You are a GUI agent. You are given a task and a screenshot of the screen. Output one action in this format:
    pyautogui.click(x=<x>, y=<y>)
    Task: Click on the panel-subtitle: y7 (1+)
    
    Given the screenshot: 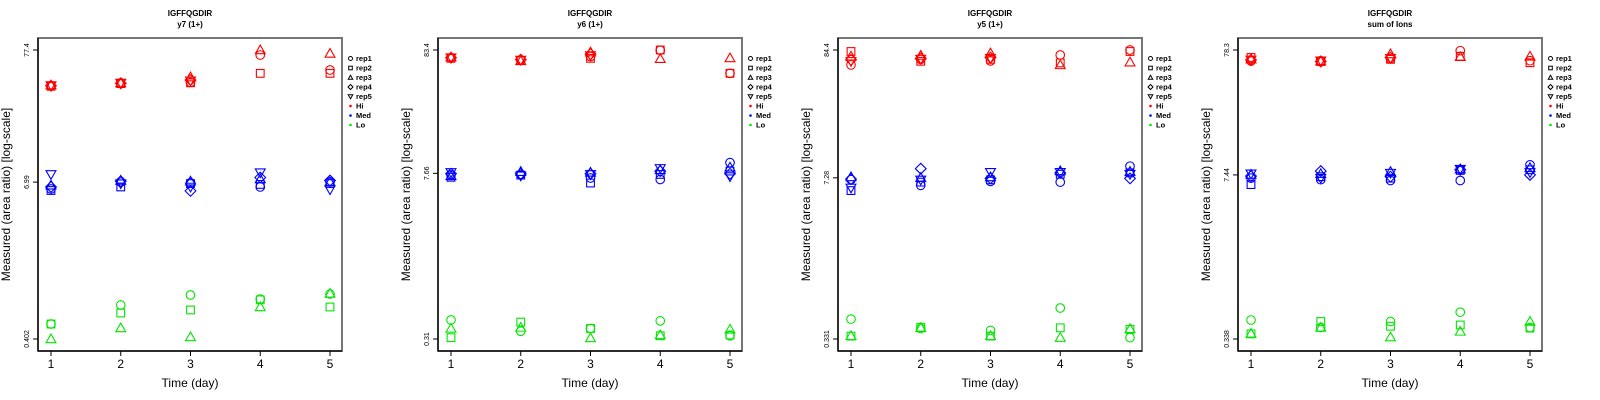 What is the action you would take?
    pyautogui.click(x=190, y=24)
    